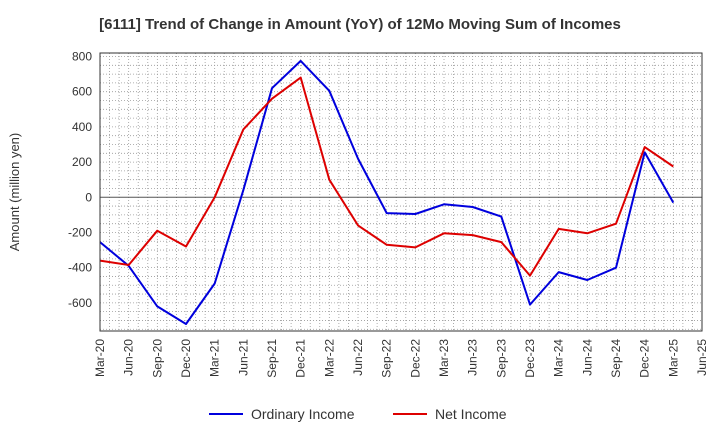  I want to click on x-tick-label: Mar-25, so click(673, 358).